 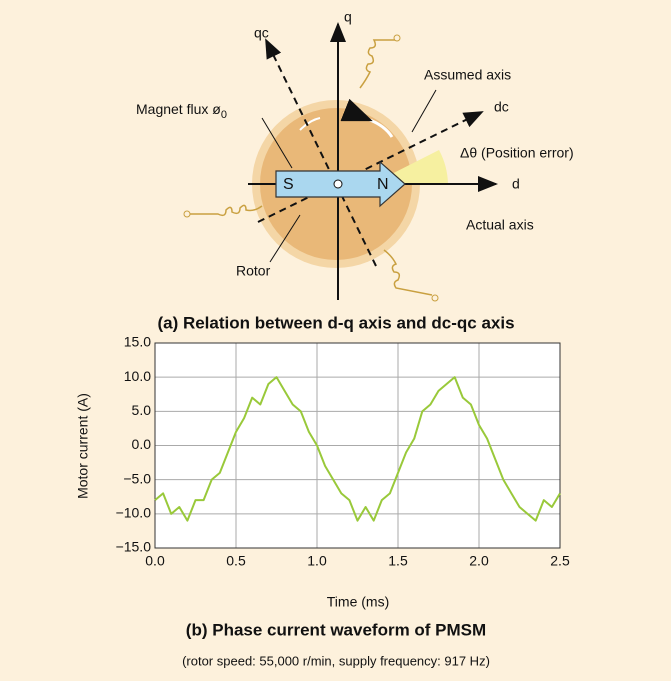 What do you see at coordinates (479, 561) in the screenshot?
I see `x-tick-label: 2.0` at bounding box center [479, 561].